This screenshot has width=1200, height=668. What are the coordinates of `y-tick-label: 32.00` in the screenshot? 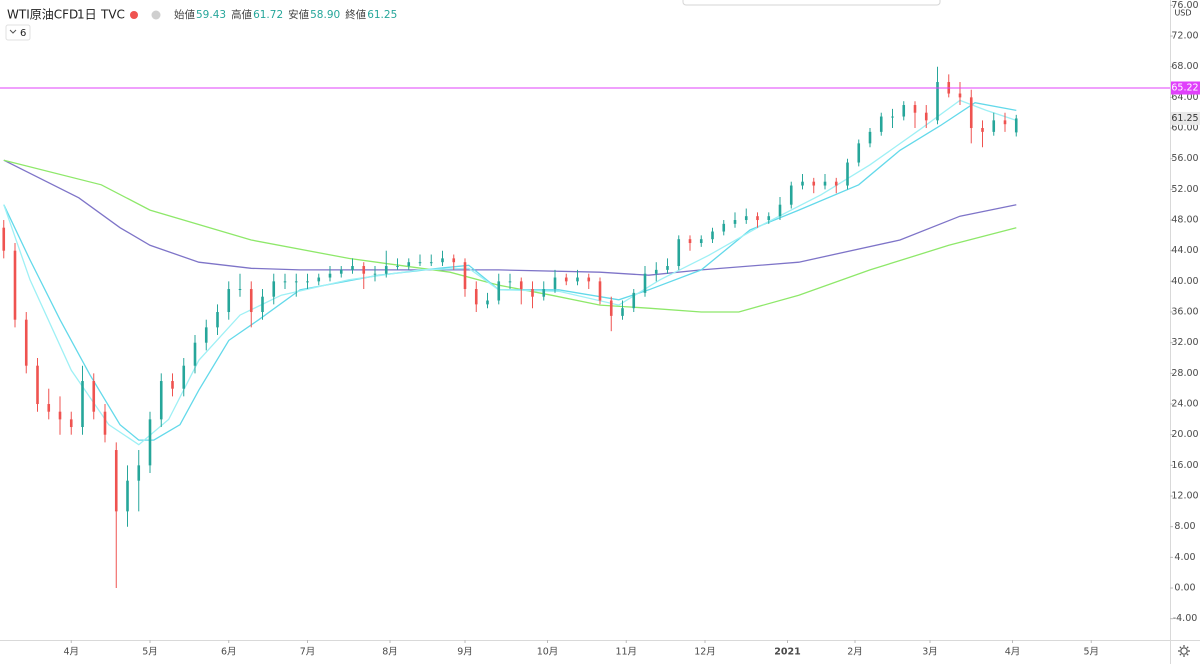 It's located at (1184, 342).